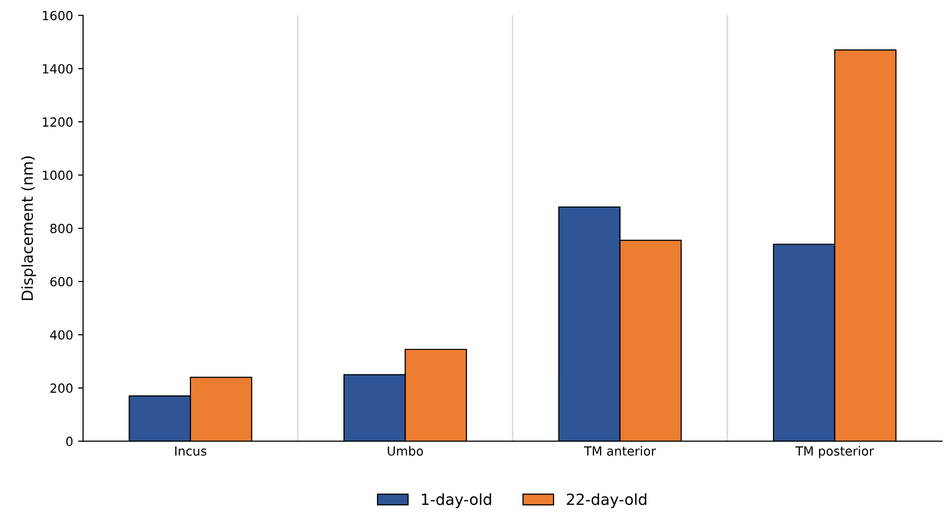 The height and width of the screenshot is (513, 944). Describe the element at coordinates (620, 451) in the screenshot. I see `x-tick-label: TM anterior` at that location.